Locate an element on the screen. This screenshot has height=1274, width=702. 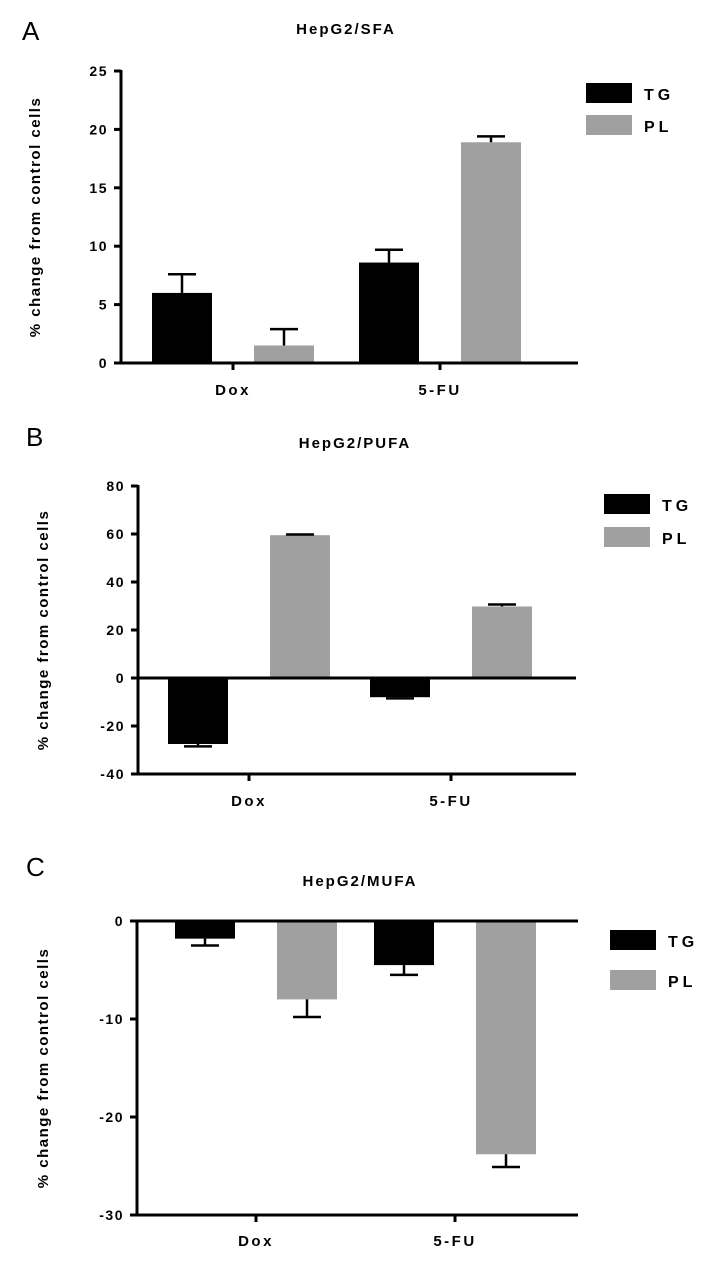
panel-letter: A is located at coordinates (31, 31).